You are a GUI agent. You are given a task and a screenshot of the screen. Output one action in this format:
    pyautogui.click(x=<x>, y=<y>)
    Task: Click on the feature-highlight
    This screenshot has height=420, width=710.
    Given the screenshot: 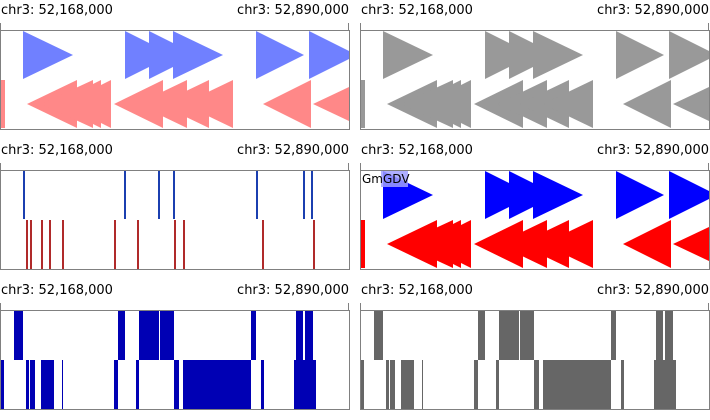 What is the action you would take?
    pyautogui.click(x=394, y=179)
    